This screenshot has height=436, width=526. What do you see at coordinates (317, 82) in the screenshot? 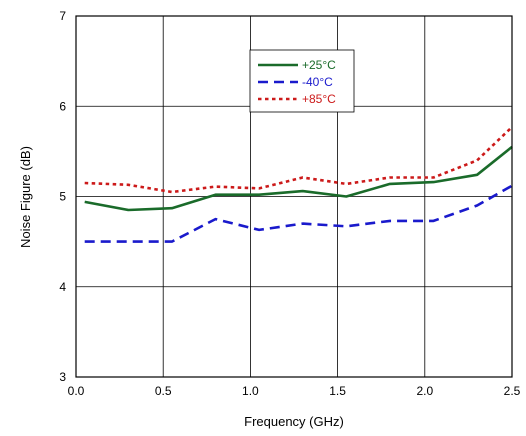
I see `legend-label-1: -40°C` at bounding box center [317, 82].